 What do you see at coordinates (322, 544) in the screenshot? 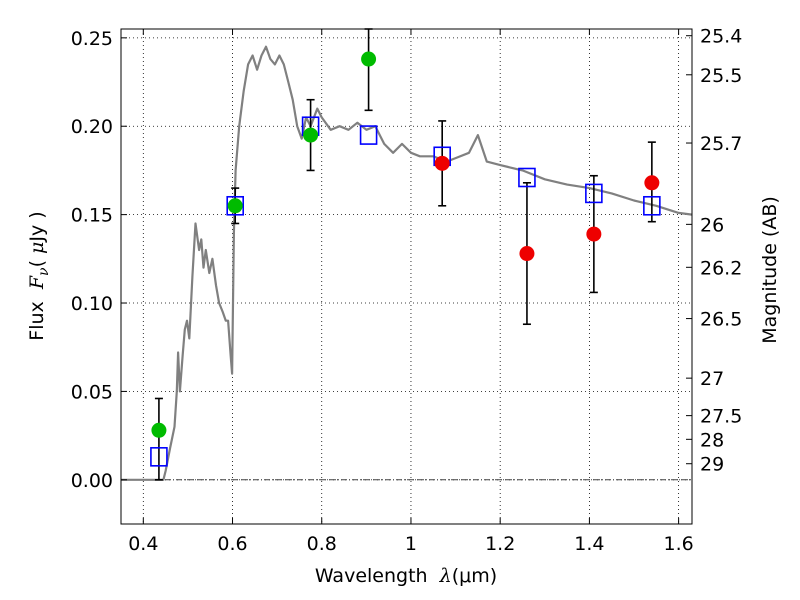
I see `x-tick-label: 0.8` at bounding box center [322, 544].